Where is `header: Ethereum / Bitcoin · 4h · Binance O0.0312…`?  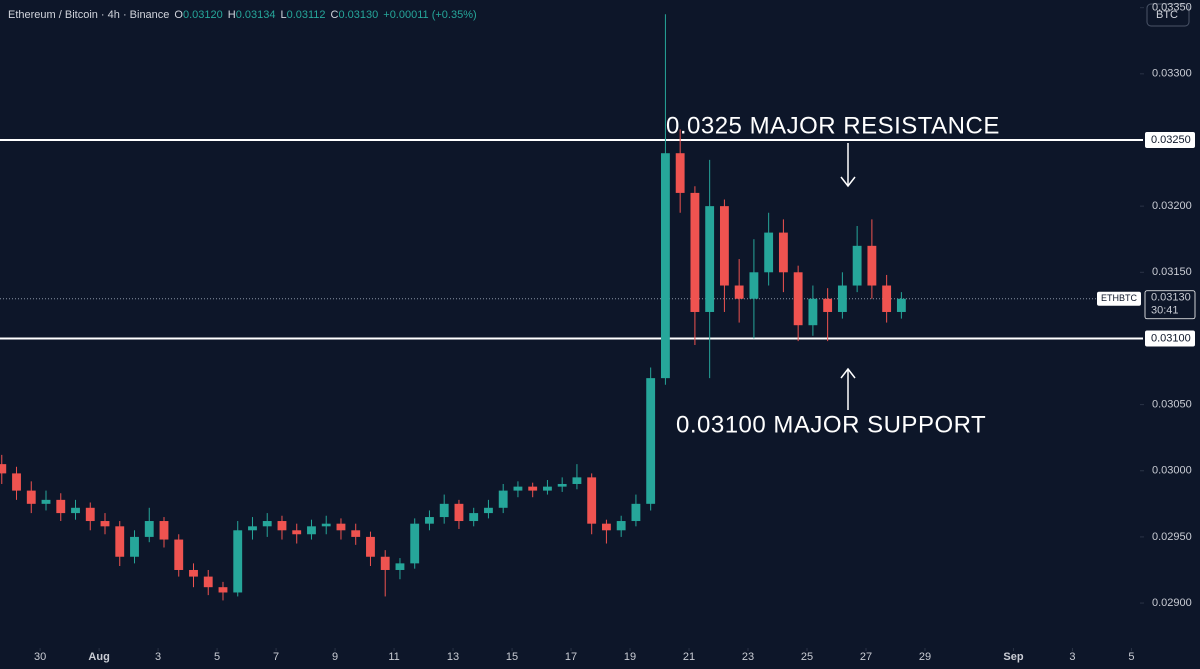
header: Ethereum / Bitcoin · 4h · Binance O0.0312… is located at coordinates (242, 15).